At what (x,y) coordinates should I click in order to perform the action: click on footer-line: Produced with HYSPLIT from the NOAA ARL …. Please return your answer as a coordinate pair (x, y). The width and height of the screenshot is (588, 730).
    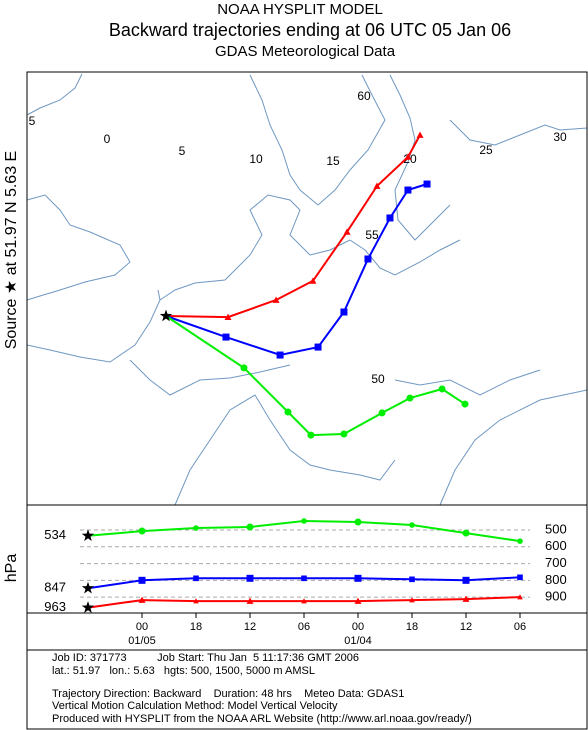
    Looking at the image, I should click on (262, 719).